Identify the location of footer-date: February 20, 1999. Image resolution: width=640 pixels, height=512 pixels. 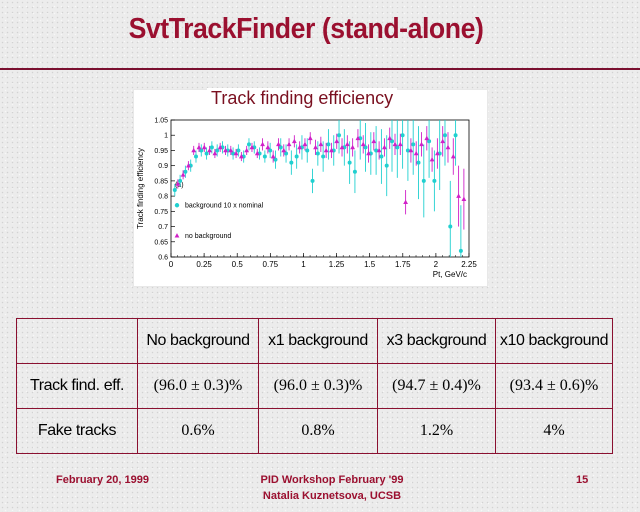
(102, 480).